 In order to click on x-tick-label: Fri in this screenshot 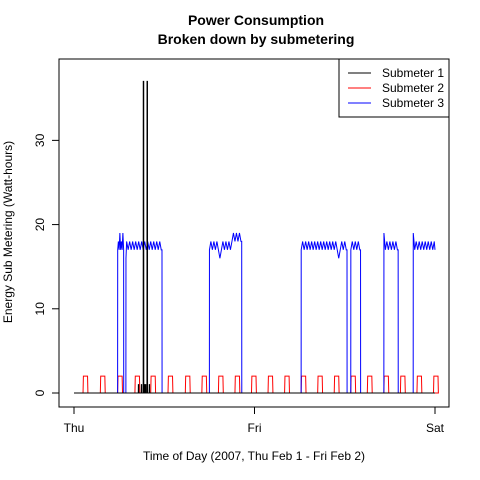, I will do `click(255, 428)`.